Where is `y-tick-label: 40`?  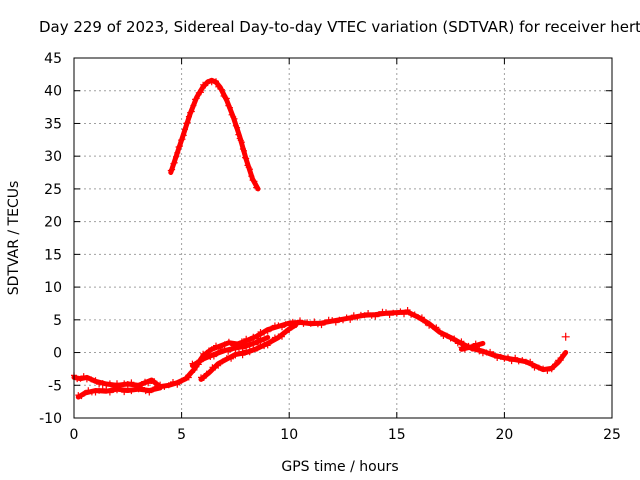
y-tick-label: 40 is located at coordinates (53, 92).